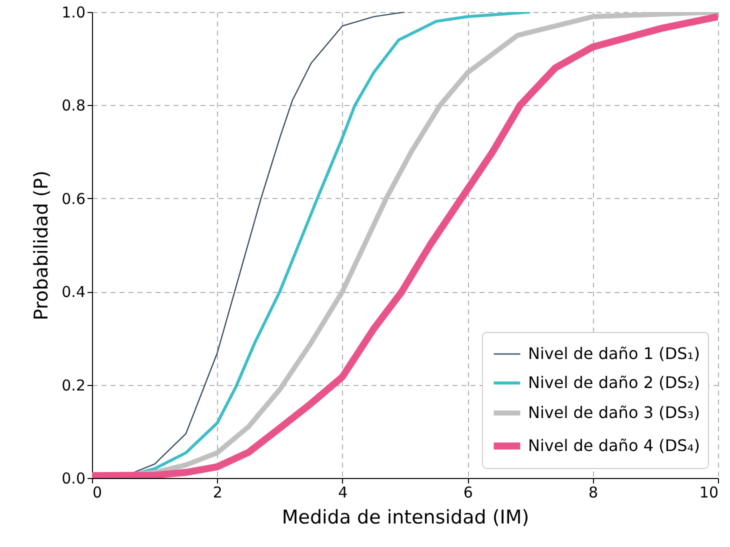 The height and width of the screenshot is (547, 730). What do you see at coordinates (74, 479) in the screenshot?
I see `y-tick-label: 0.0` at bounding box center [74, 479].